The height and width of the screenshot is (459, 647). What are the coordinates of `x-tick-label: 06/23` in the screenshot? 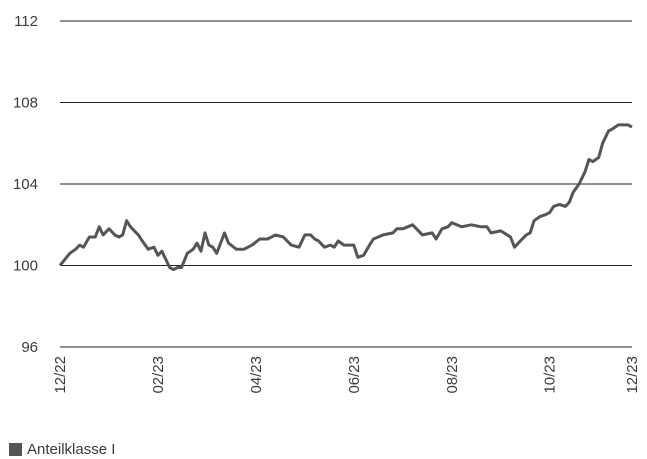 It's located at (354, 375).